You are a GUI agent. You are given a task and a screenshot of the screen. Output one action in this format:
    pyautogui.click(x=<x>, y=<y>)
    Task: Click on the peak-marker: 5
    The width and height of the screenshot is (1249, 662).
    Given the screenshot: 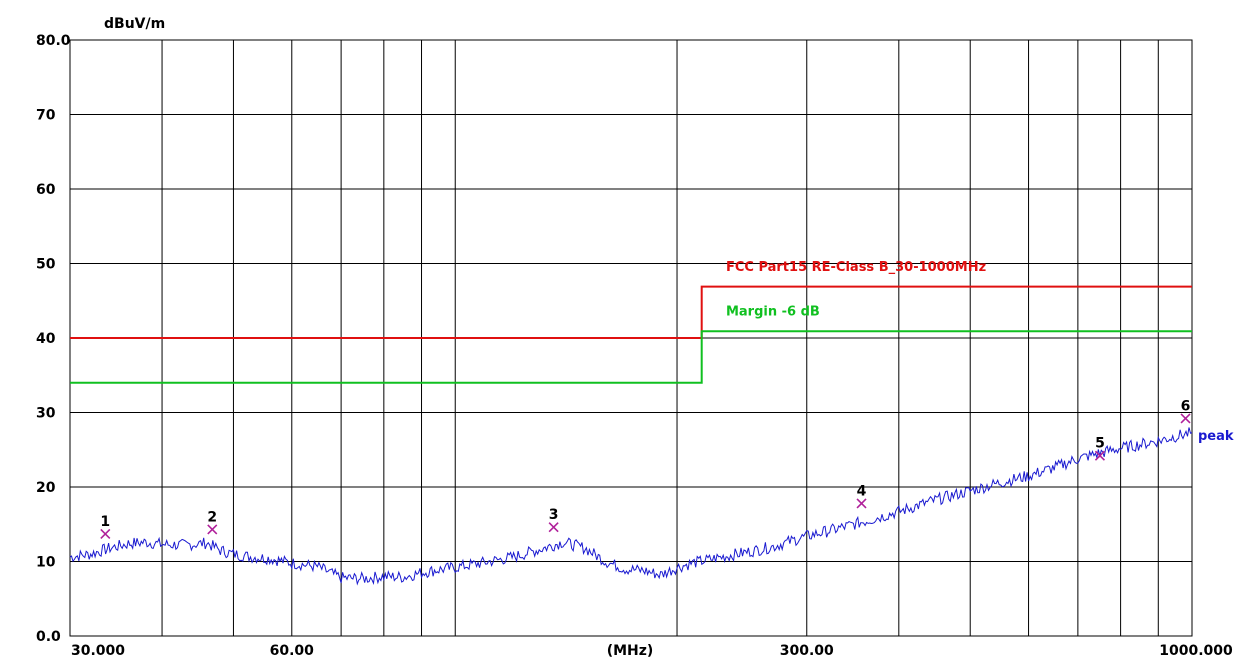 What is the action you would take?
    pyautogui.click(x=1100, y=448)
    